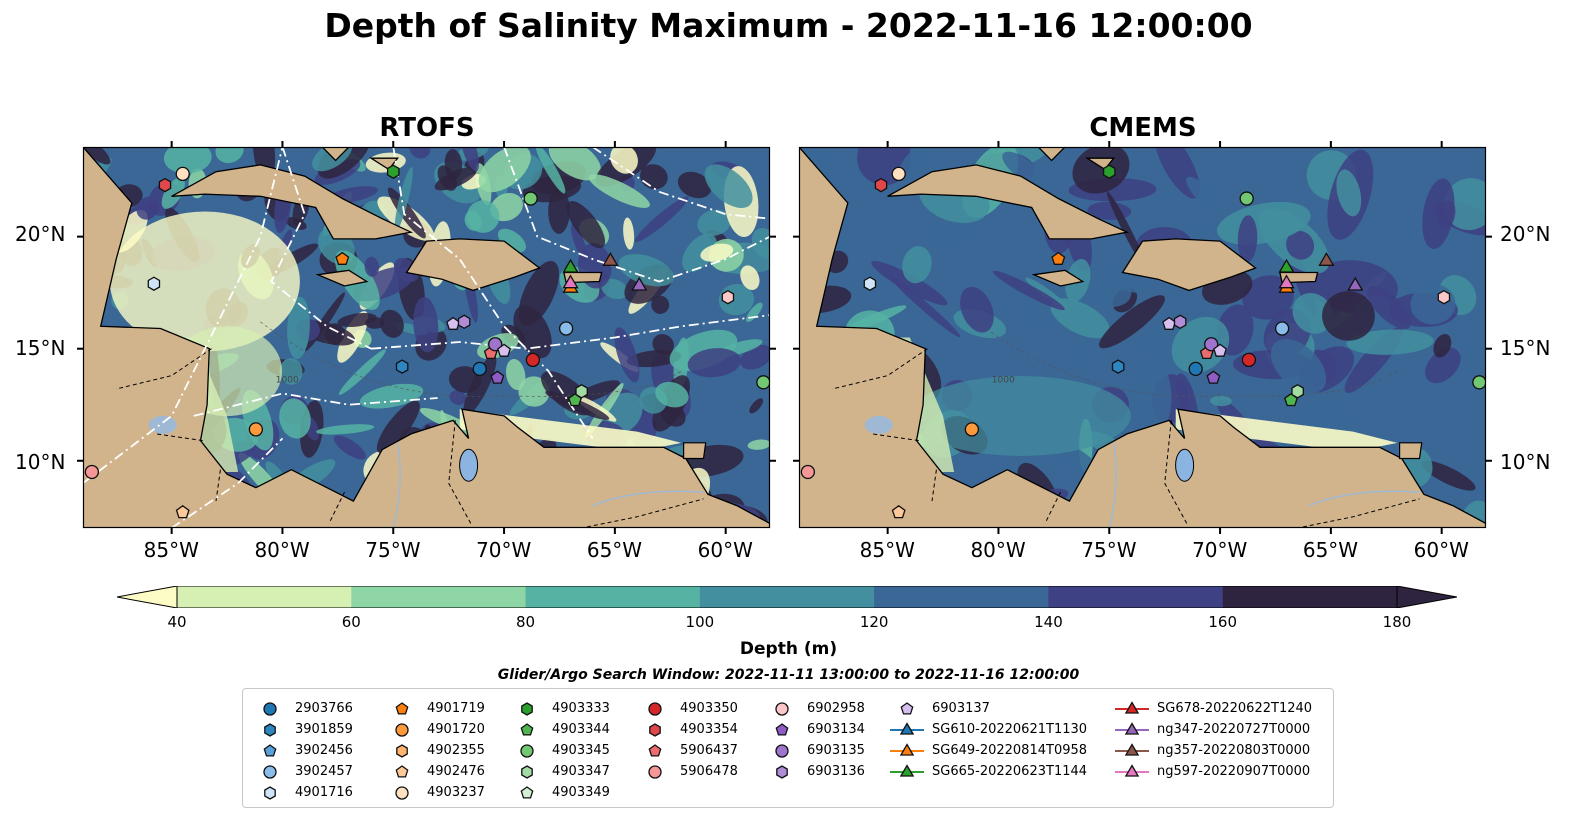  I want to click on colorbar-tick-label: 140, so click(1048, 622).